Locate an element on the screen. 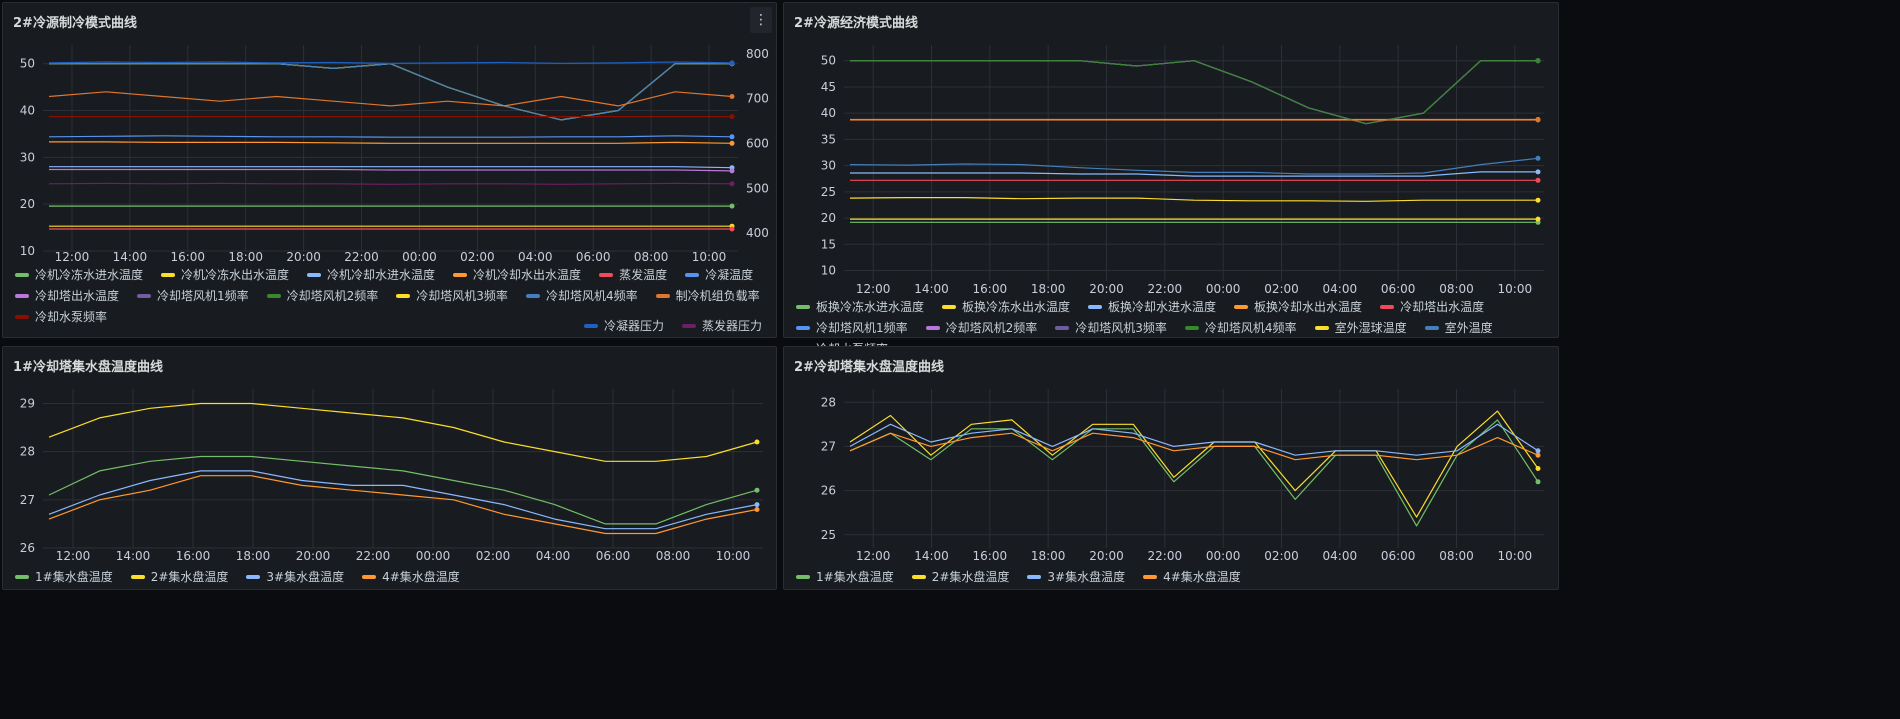 The height and width of the screenshot is (719, 1900). legend: 1#集水盘温度 2#集水盘温度 3#集水盘温度 4#集水盘温度 is located at coordinates (390, 576).